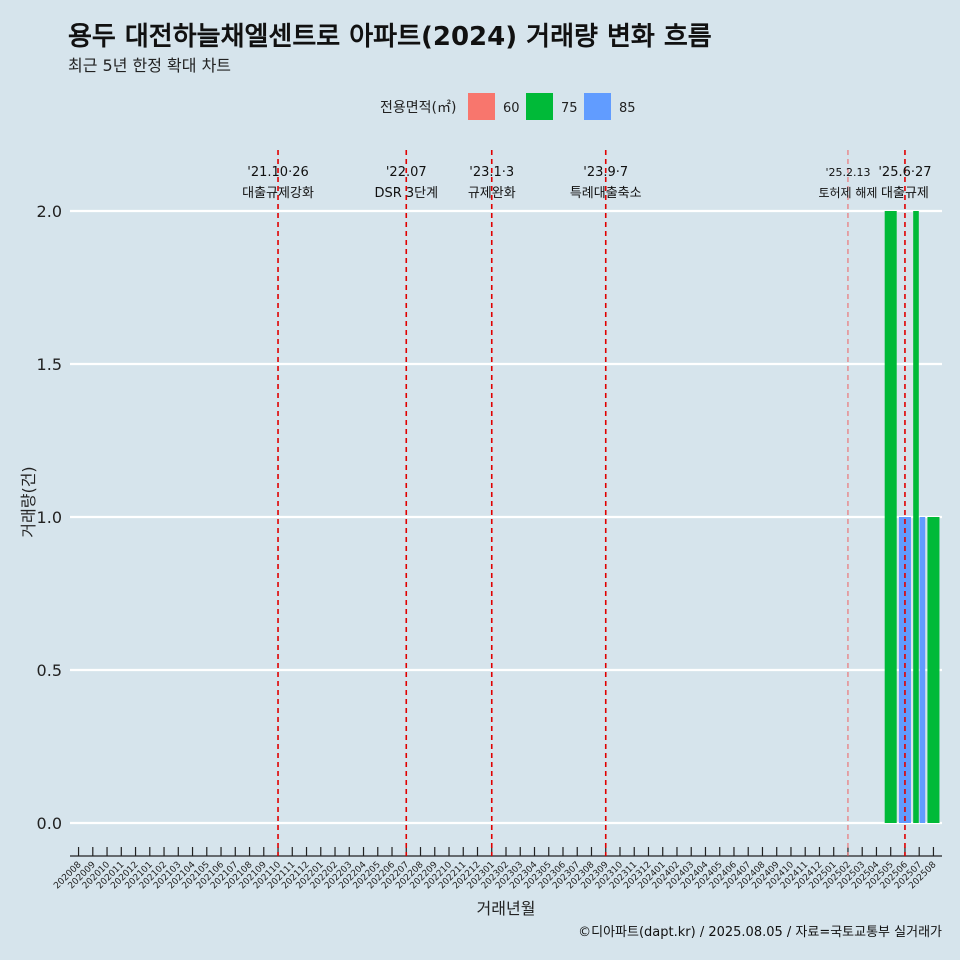  What do you see at coordinates (390, 37) in the screenshot?
I see `chart-title: 용두 대전하늘채엘센트로 아파트(2024) 거래량 변화 흐름` at bounding box center [390, 37].